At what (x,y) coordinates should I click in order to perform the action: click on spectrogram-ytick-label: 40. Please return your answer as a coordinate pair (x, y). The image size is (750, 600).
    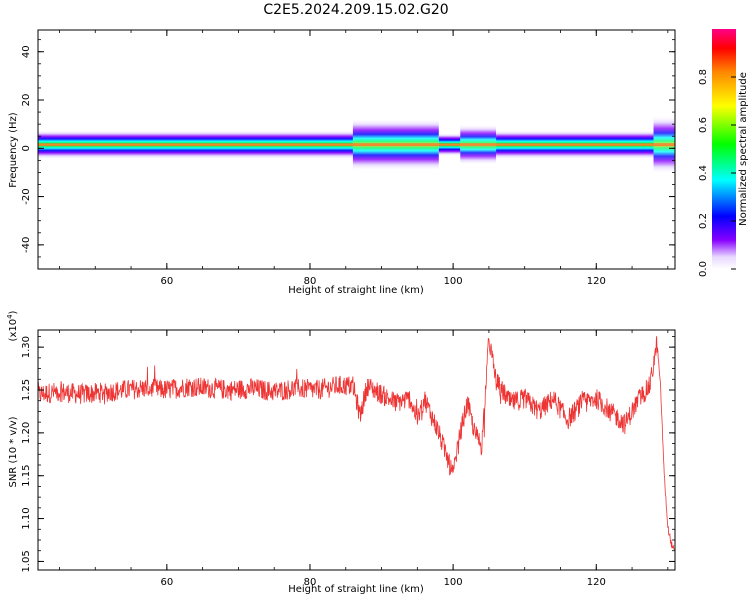
    Looking at the image, I should click on (26, 51).